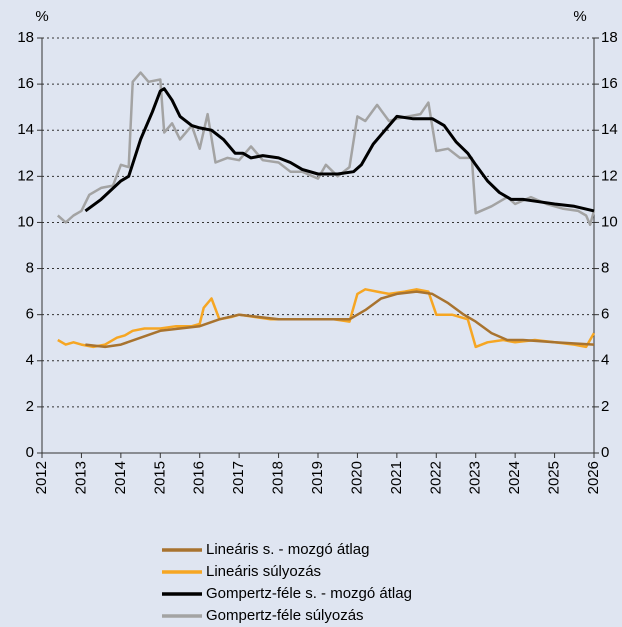 This screenshot has height=627, width=622. I want to click on y2-tick-label: 4, so click(605, 360).